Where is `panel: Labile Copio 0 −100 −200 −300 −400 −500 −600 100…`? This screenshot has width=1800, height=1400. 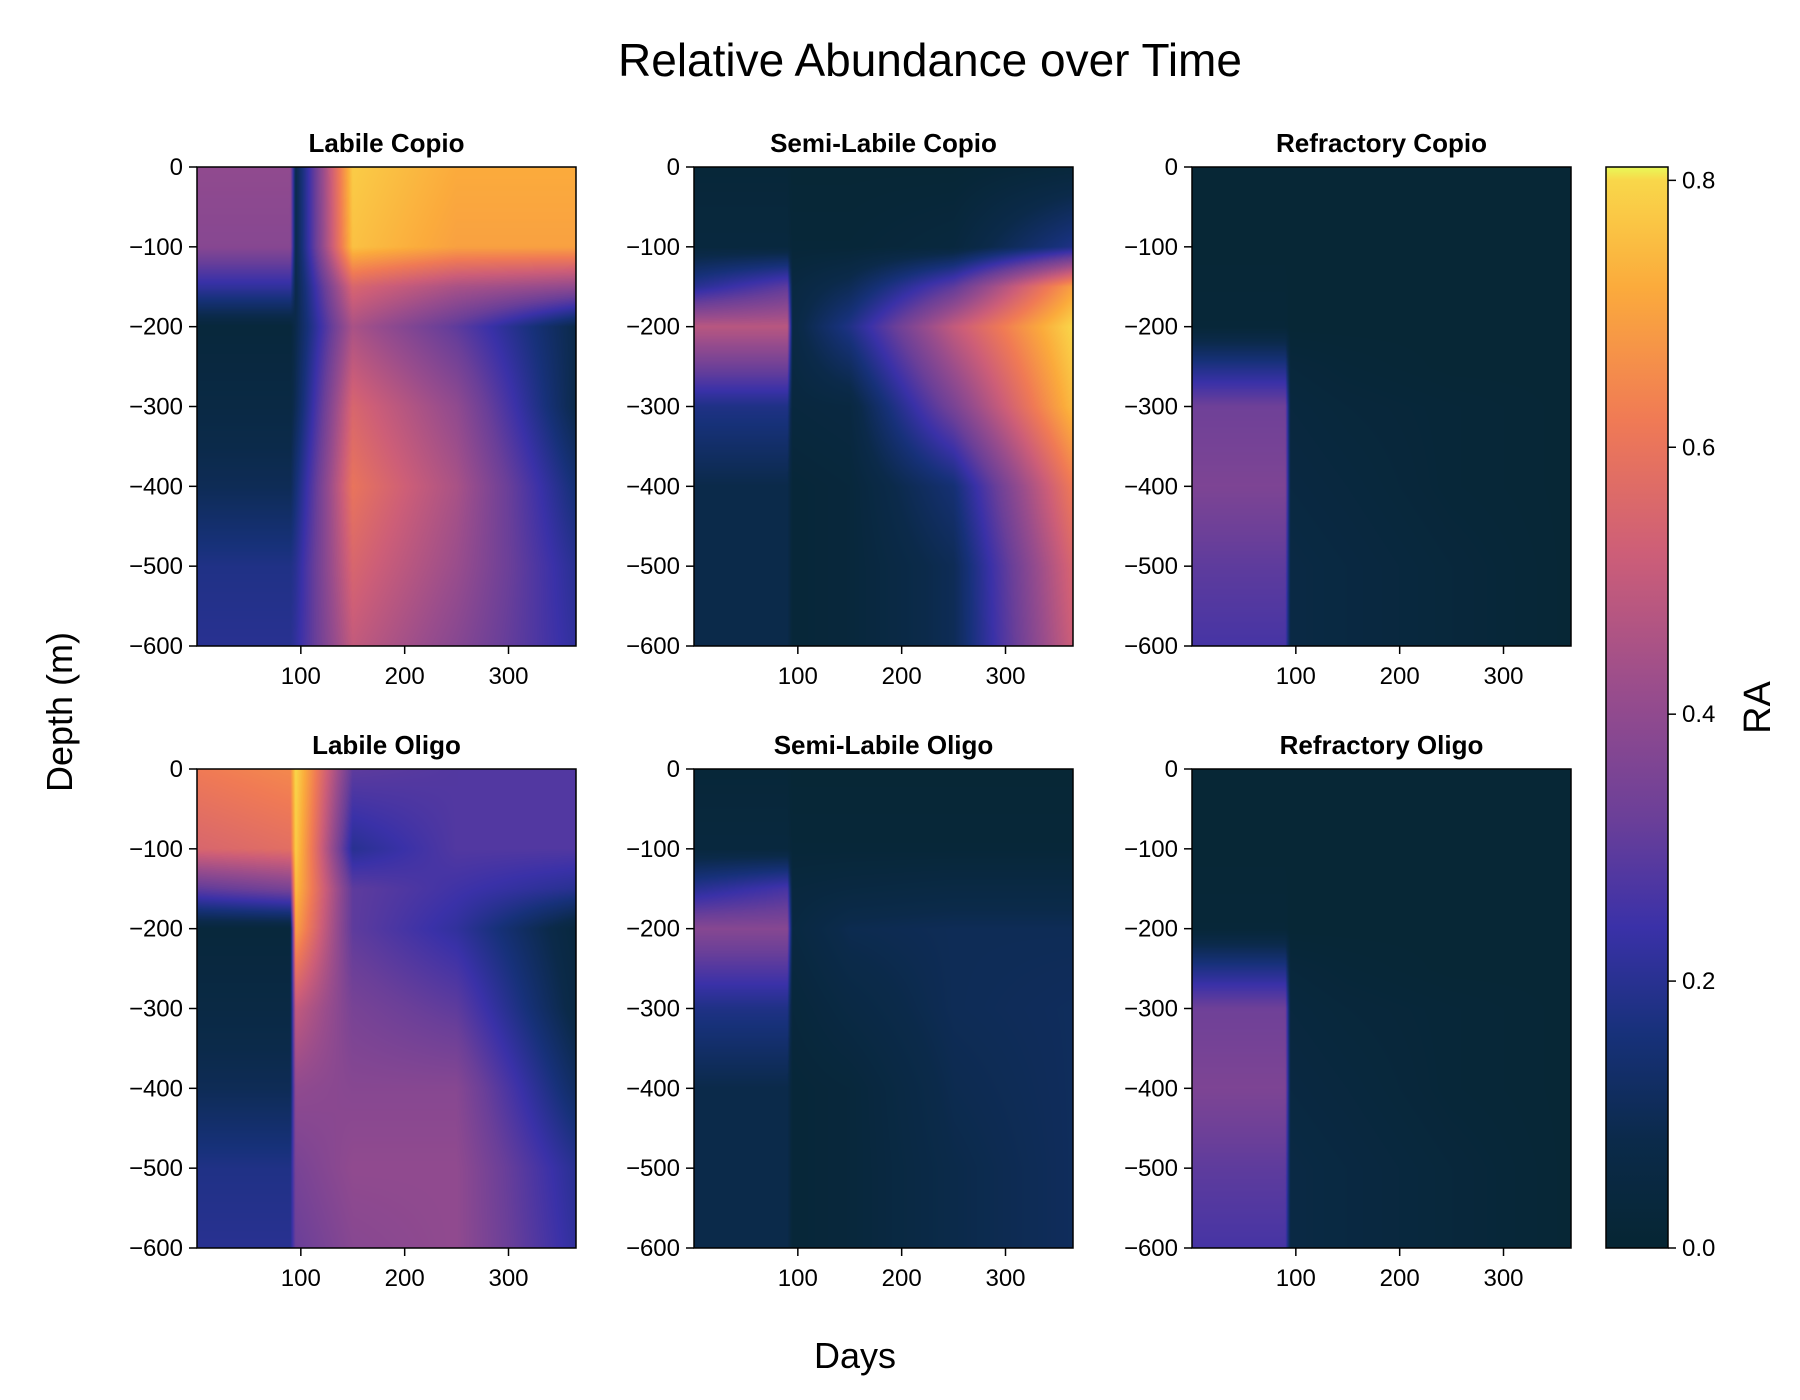
panel: Labile Copio 0 −100 −200 −300 −400 −500 −600 100… is located at coordinates (353, 409).